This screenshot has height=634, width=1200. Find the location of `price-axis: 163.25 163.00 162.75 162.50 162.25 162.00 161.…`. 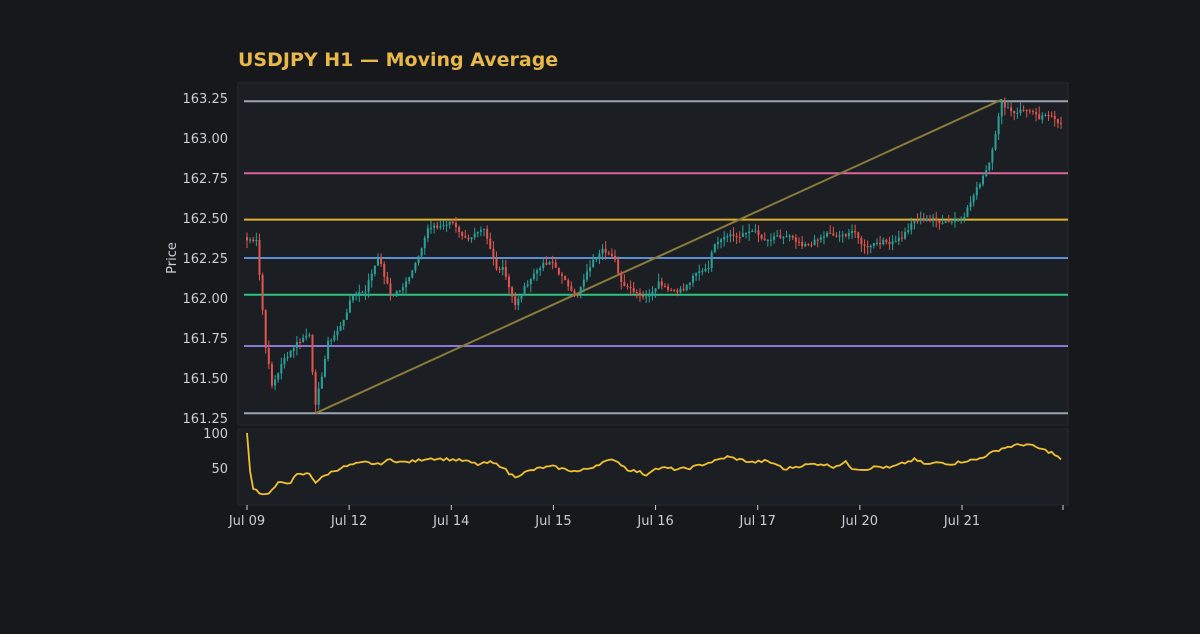

price-axis: 163.25 163.00 162.75 162.50 162.25 162.00 161.… is located at coordinates (206, 259).